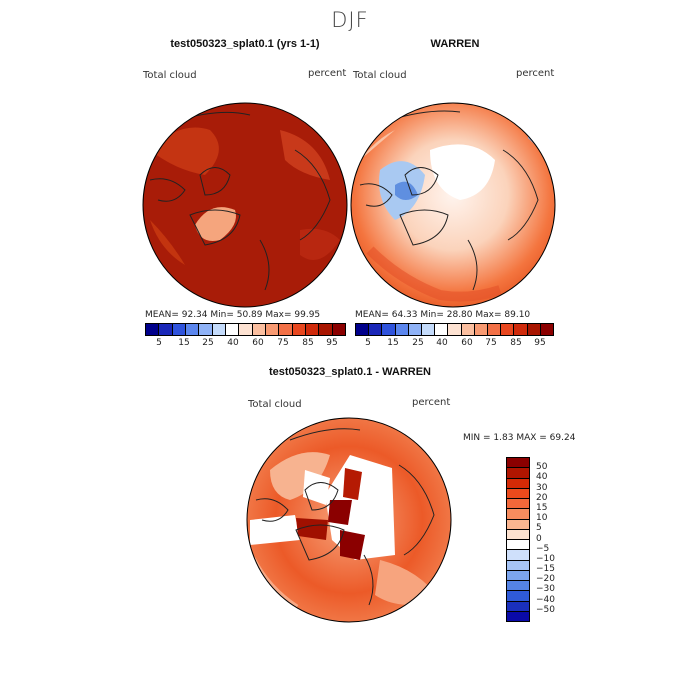  Describe the element at coordinates (332, 343) in the screenshot. I see `colorbar-1-tick: 95` at that location.